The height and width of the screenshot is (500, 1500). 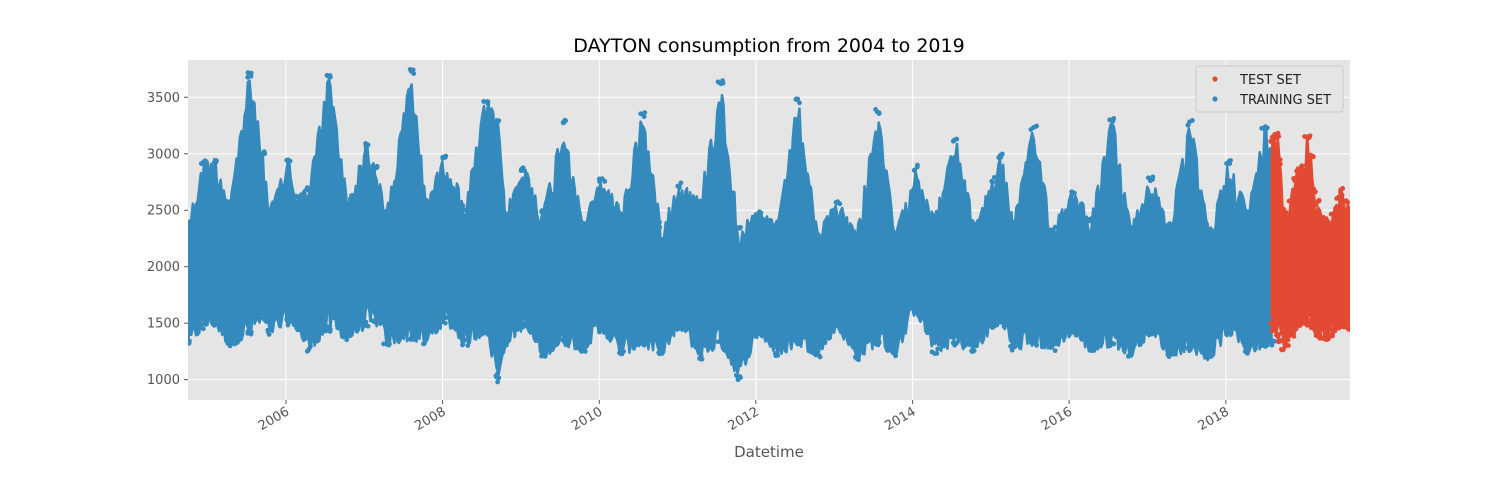 I want to click on legend-marker-training-set, so click(x=1215, y=99).